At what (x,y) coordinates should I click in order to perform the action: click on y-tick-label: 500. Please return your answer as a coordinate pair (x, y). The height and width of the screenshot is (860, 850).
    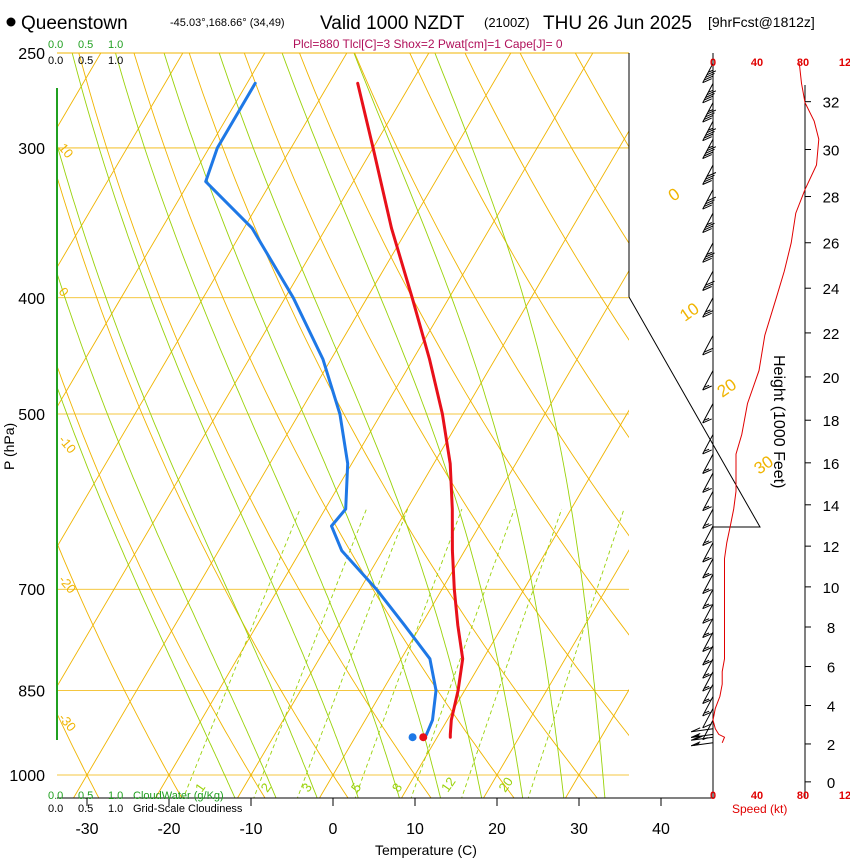
    Looking at the image, I should click on (31, 415).